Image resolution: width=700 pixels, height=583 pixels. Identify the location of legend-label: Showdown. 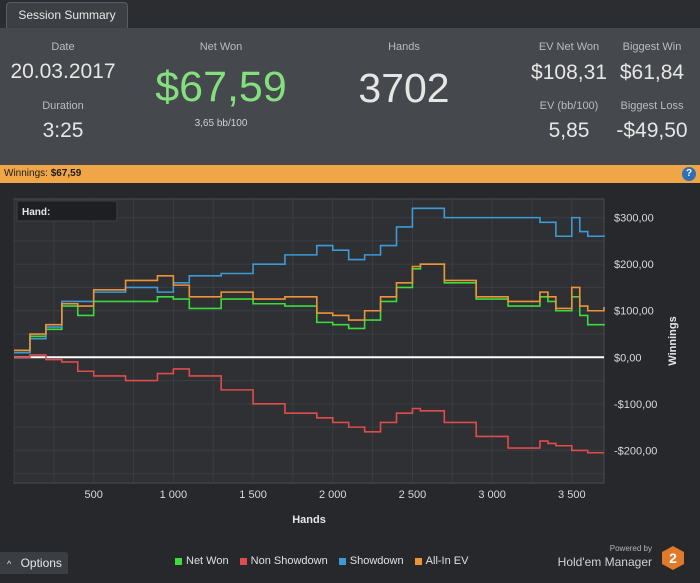
(376, 561).